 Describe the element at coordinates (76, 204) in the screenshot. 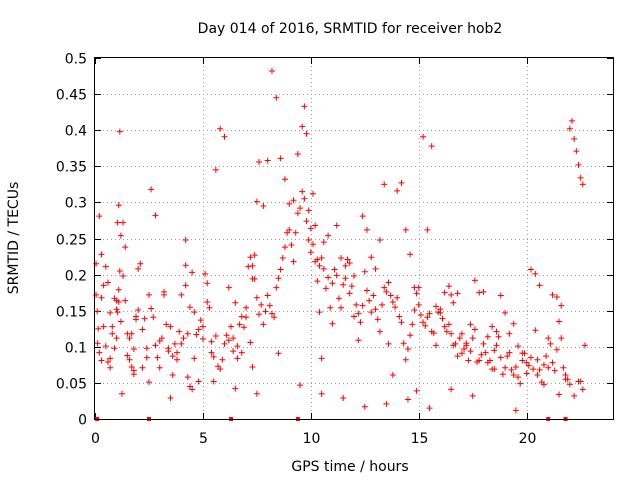

I see `y-tick-label: 0.3` at that location.